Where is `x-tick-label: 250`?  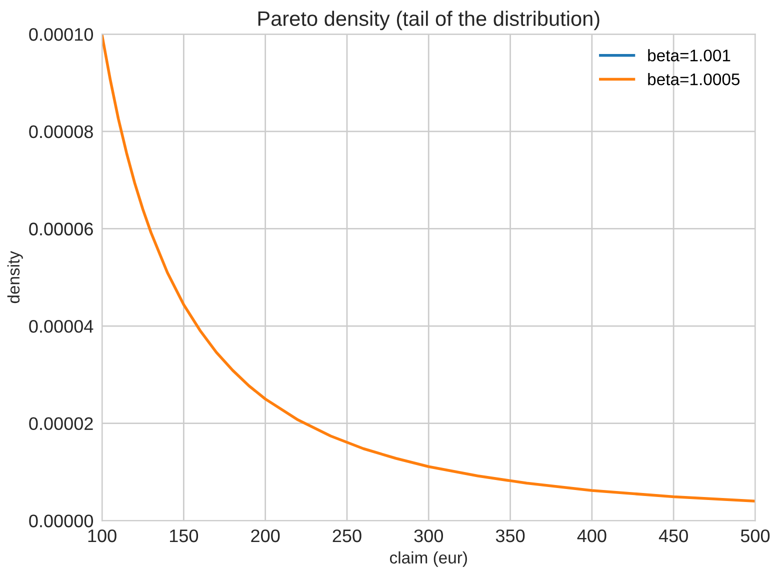 x-tick-label: 250 is located at coordinates (347, 535).